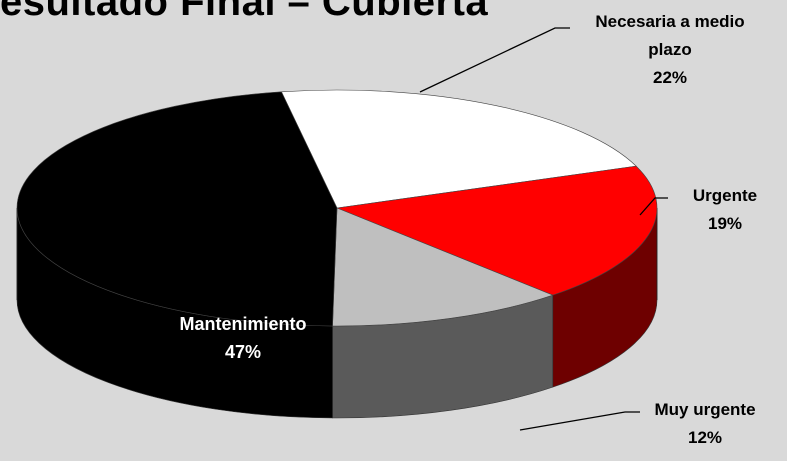 This screenshot has width=787, height=461. I want to click on label-muy-urgente: Muy urgente 12%, so click(705, 424).